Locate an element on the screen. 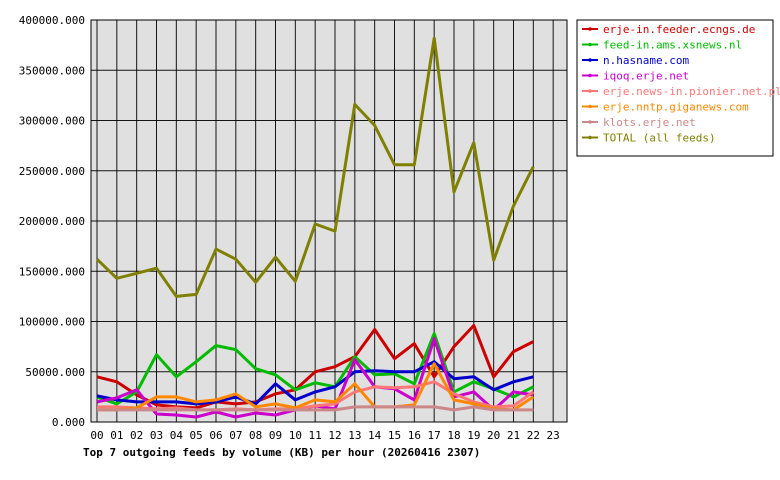 This screenshot has height=480, width=780. x-tick-label: 10 is located at coordinates (295, 435).